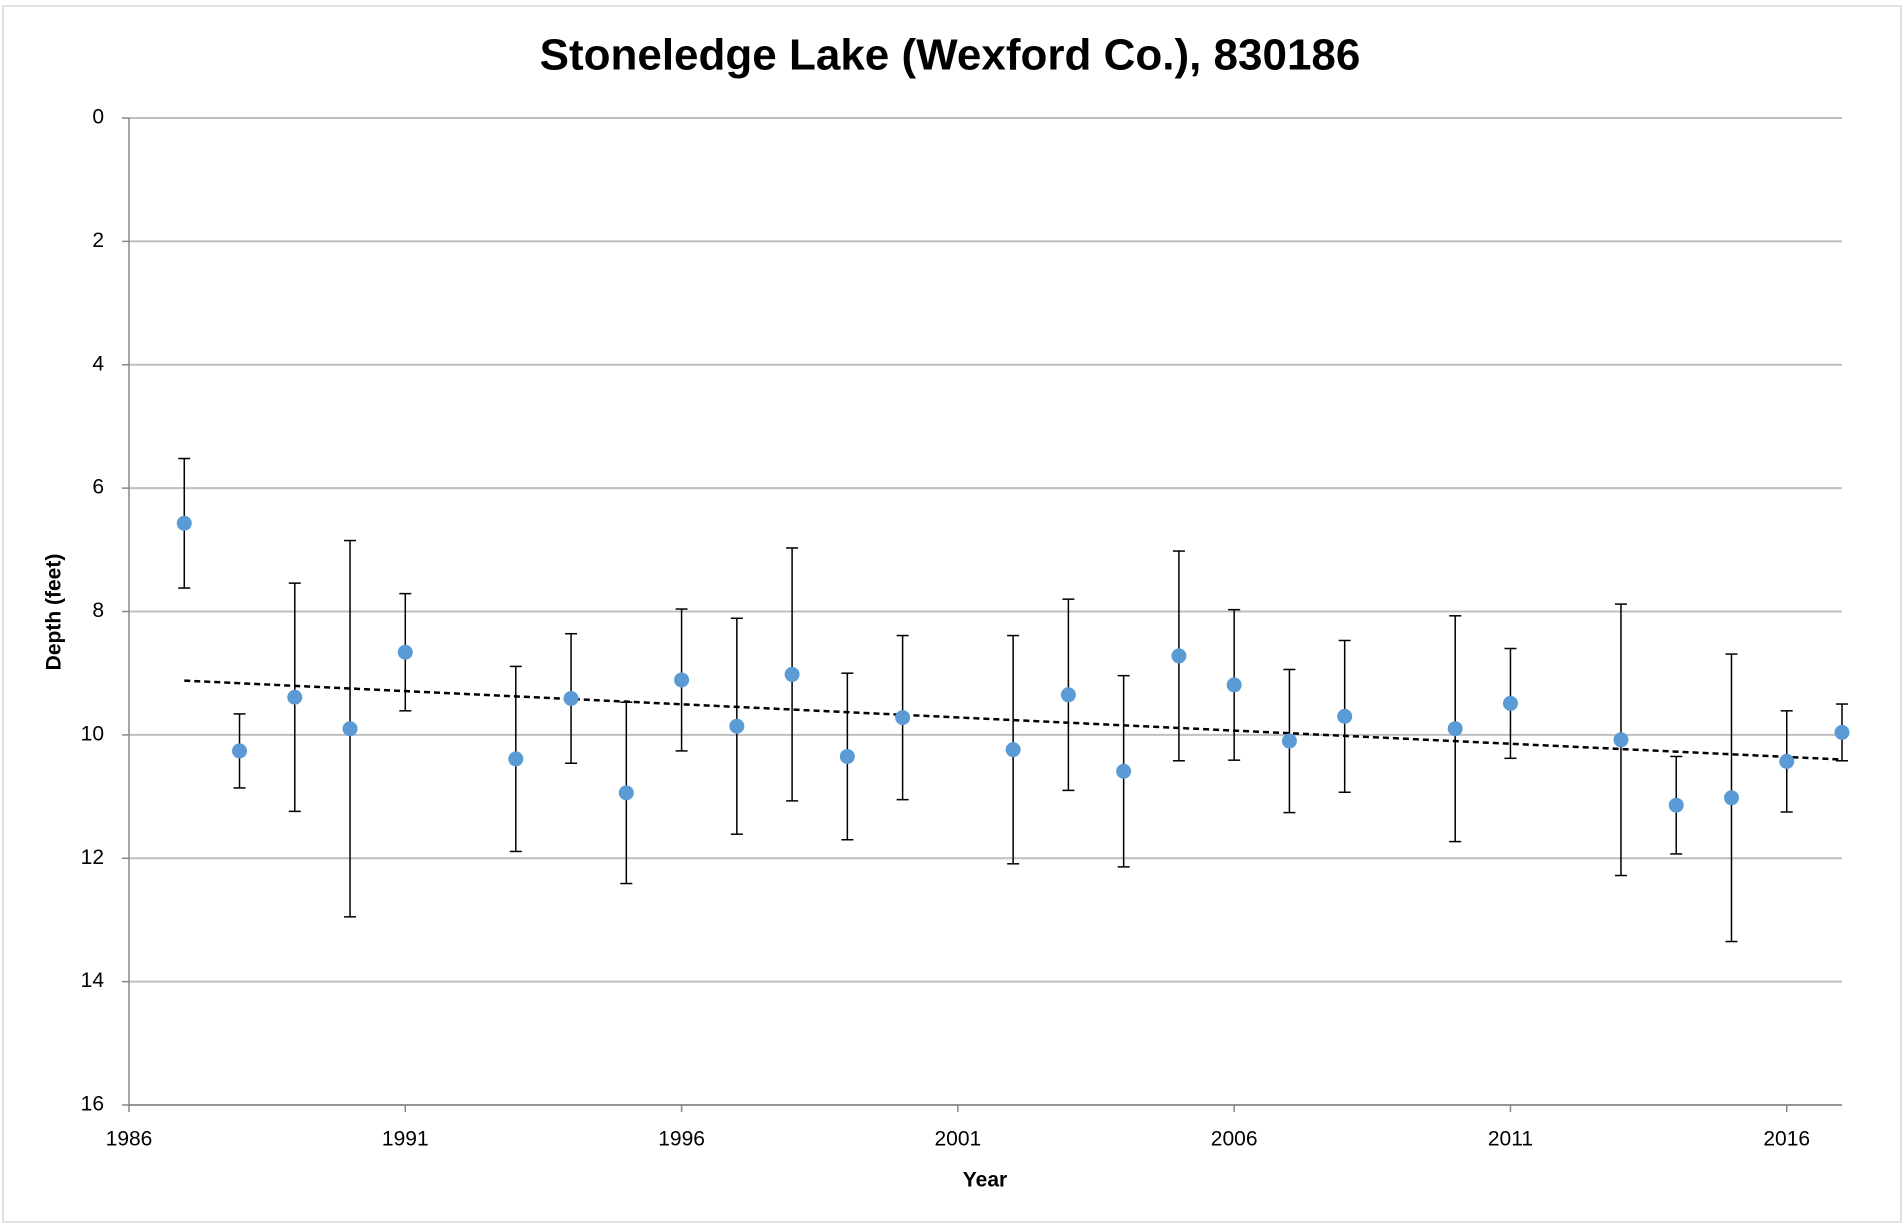  Describe the element at coordinates (98, 240) in the screenshot. I see `y-tick-label: 2` at that location.